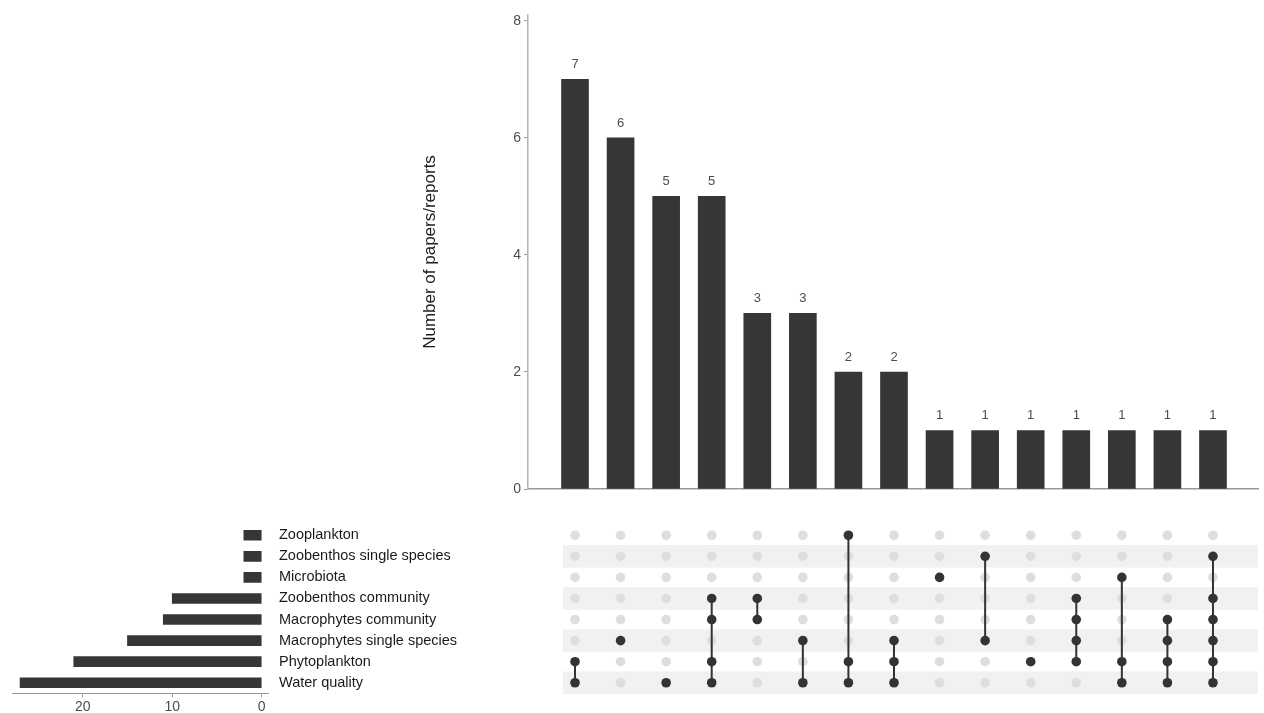  Describe the element at coordinates (82, 705) in the screenshot. I see `x-tick-label: 20` at that location.